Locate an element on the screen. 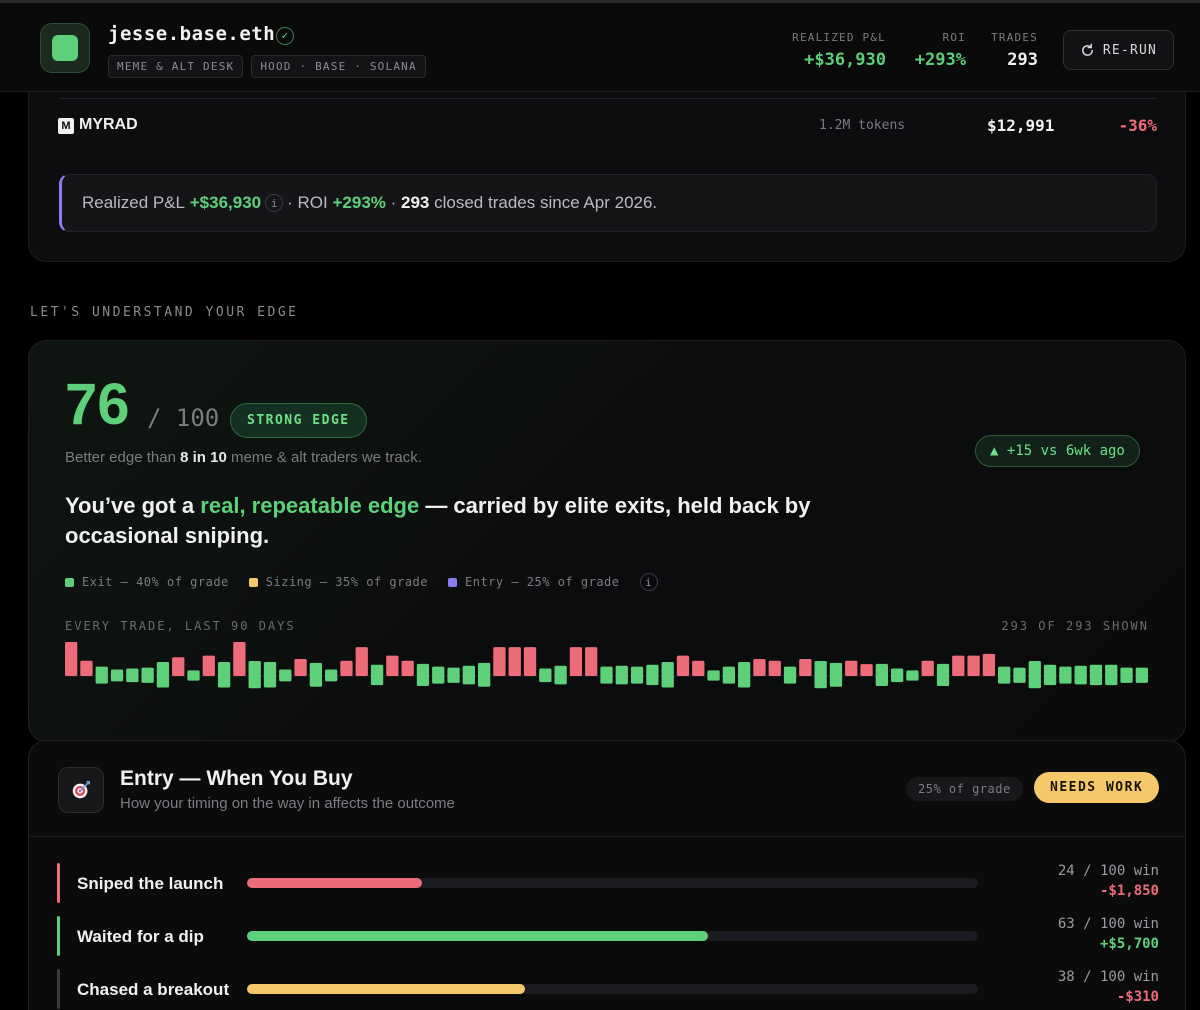 This screenshot has height=1010, width=1200. legend-exit: Exit — 40% of grade is located at coordinates (147, 582).